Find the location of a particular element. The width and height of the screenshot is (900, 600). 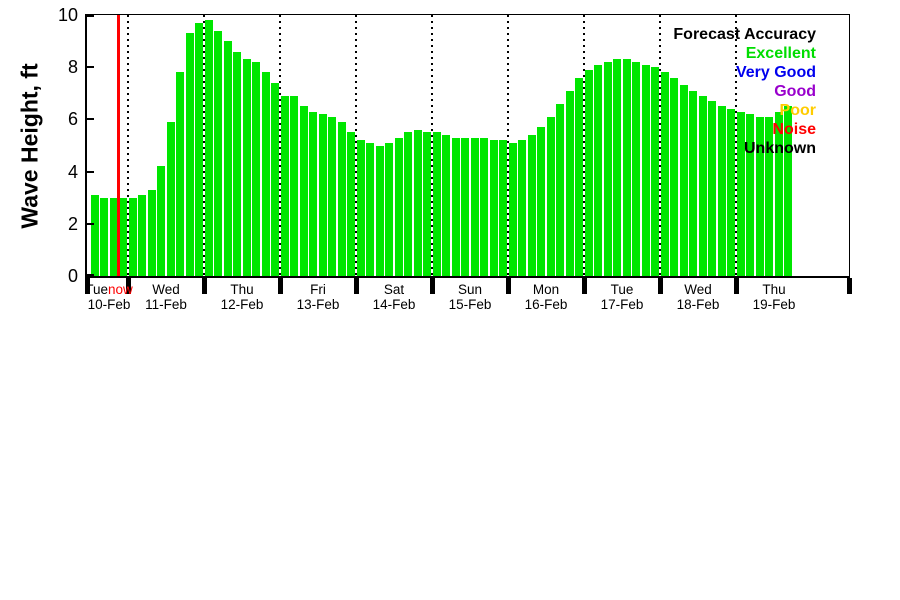

legend-entry-noise: Noise is located at coordinates (794, 129).